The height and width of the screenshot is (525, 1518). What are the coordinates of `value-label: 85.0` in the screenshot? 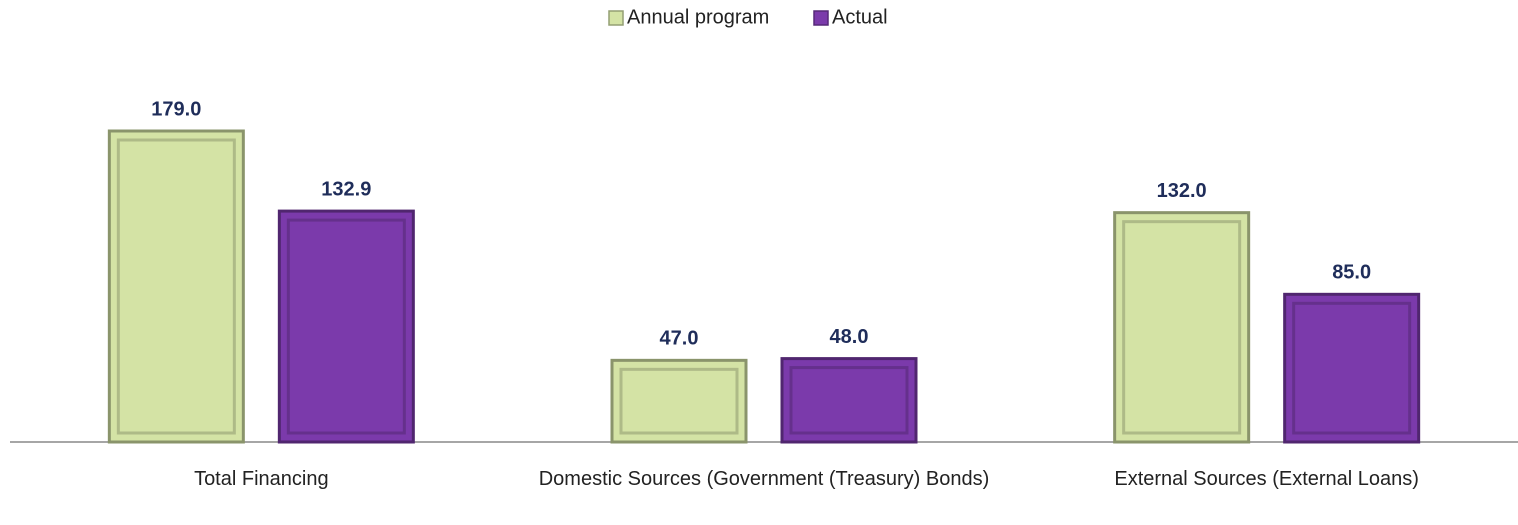 It's located at (1351, 273).